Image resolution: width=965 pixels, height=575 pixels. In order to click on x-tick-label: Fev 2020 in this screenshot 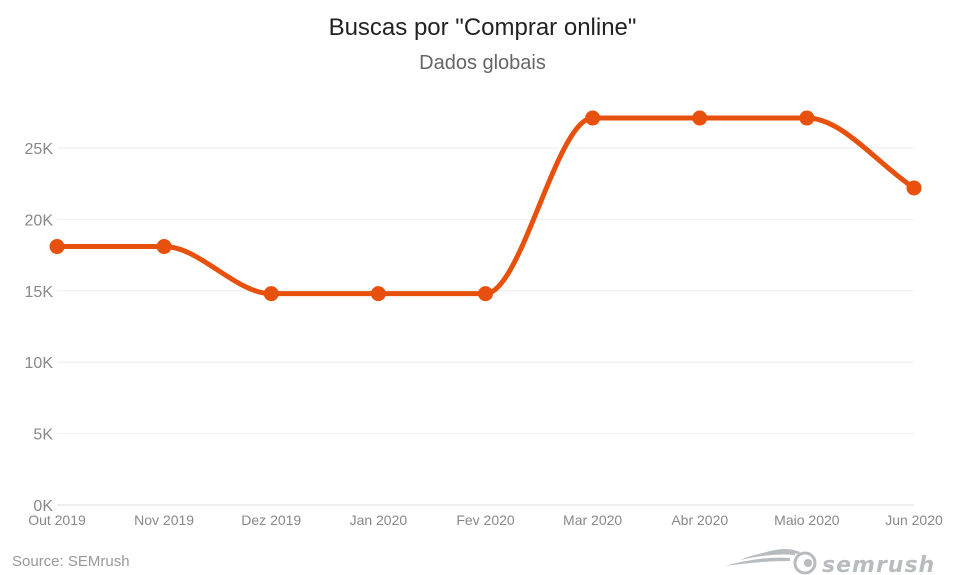, I will do `click(485, 520)`.